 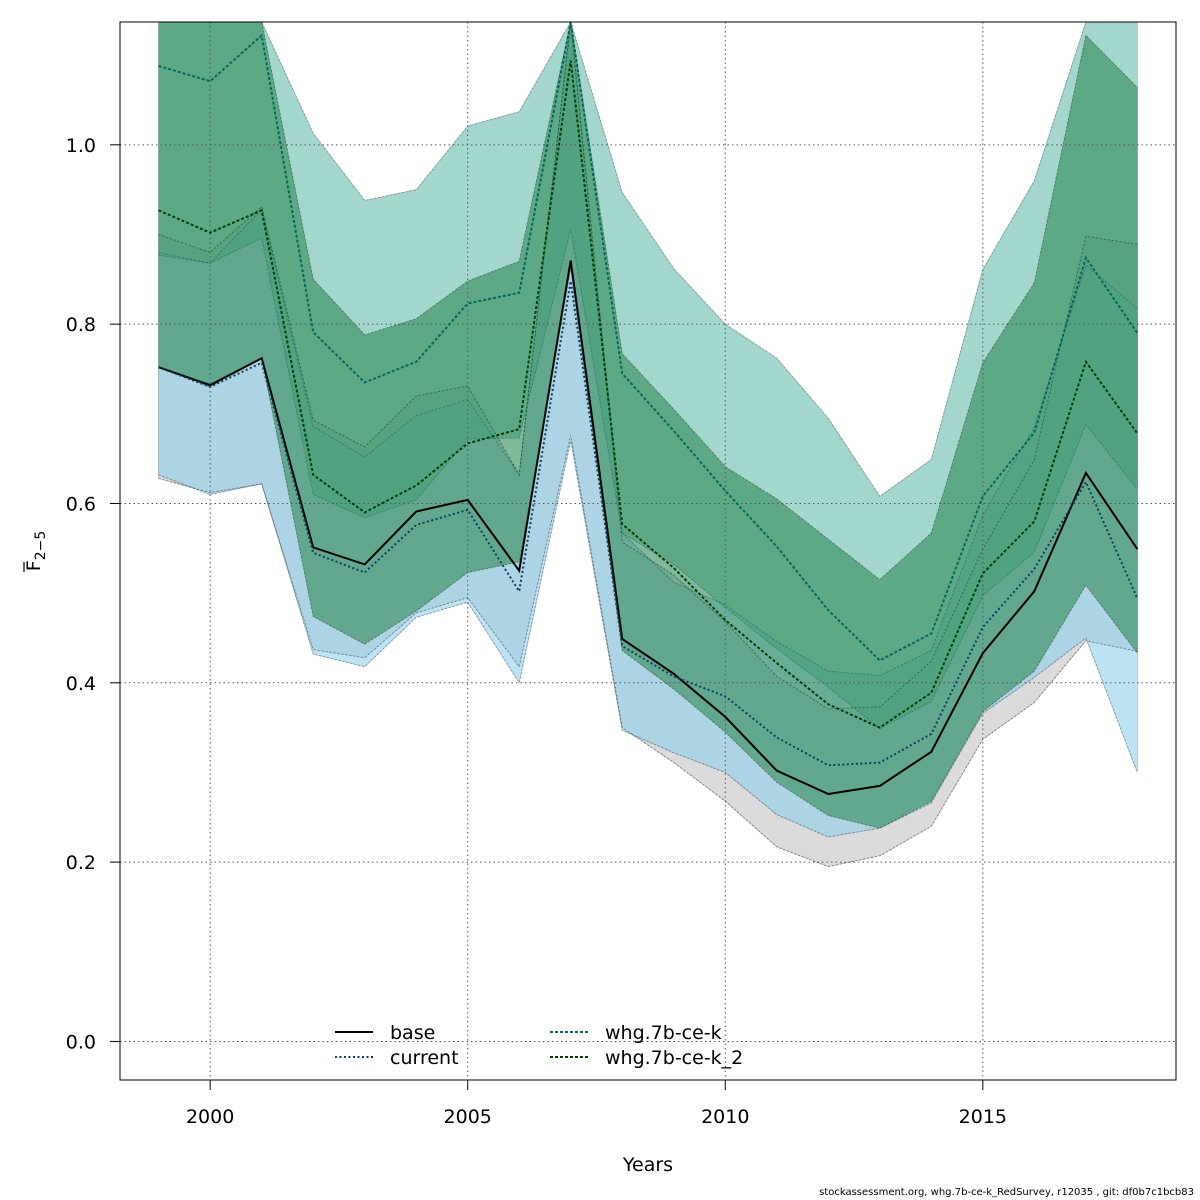 I want to click on y-tick-label: 1.0, so click(x=81, y=146).